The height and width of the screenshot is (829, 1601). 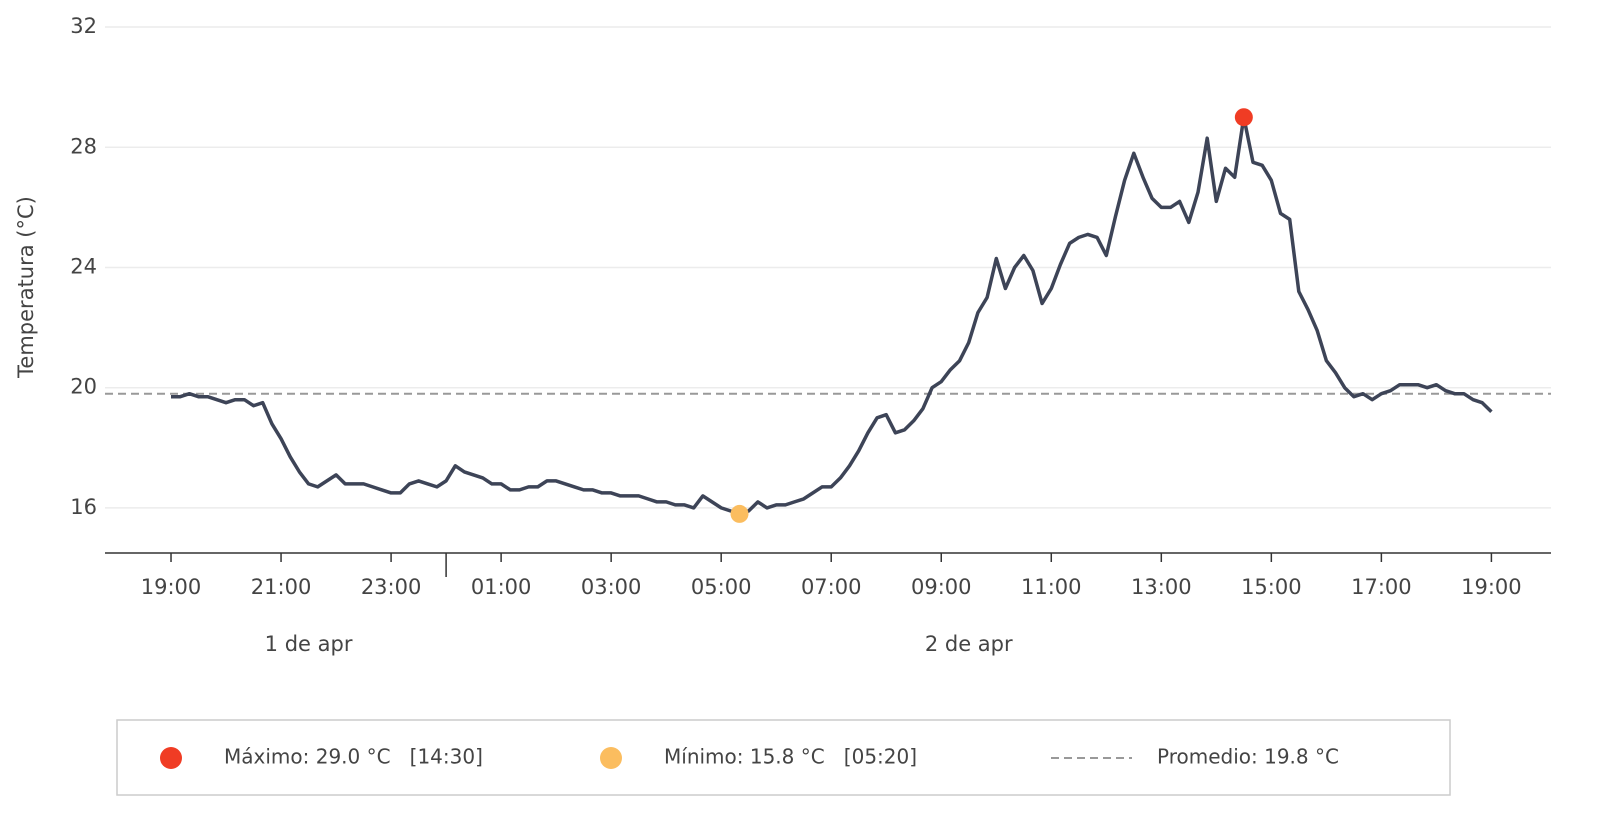 What do you see at coordinates (1051, 587) in the screenshot?
I see `x-tick-label: 11:00` at bounding box center [1051, 587].